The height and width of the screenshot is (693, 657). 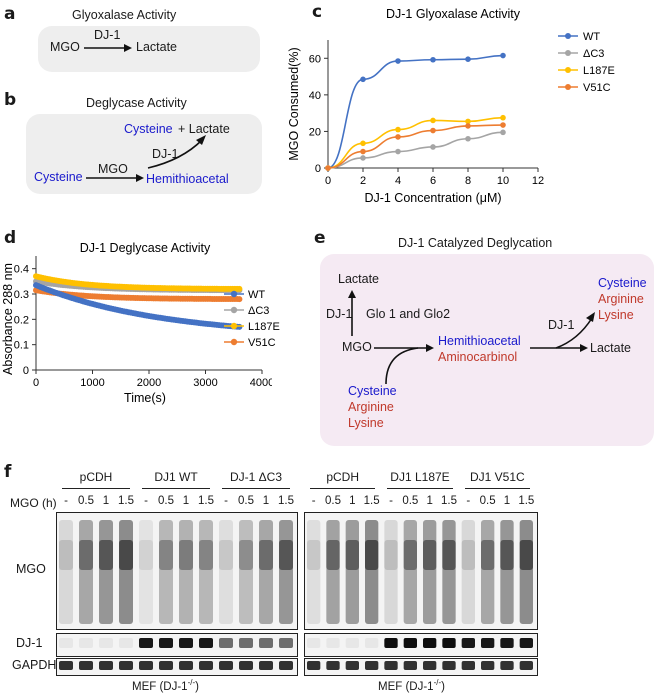 What do you see at coordinates (478, 357) in the screenshot?
I see `panel-e-aminocarbinol: Aminocarbinol` at bounding box center [478, 357].